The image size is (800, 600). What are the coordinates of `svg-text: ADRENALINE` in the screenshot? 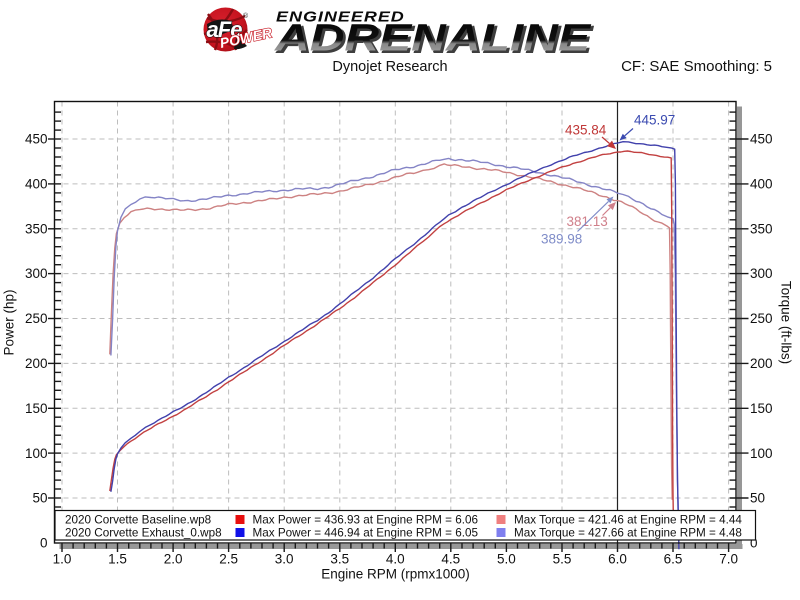 It's located at (432, 38).